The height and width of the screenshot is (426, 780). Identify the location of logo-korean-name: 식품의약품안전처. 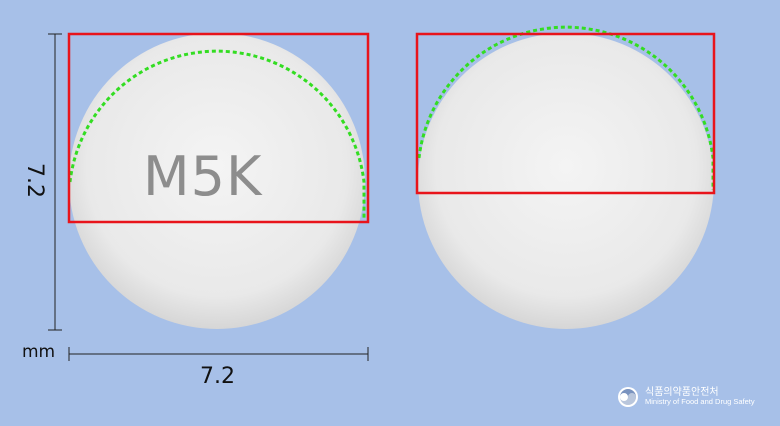
(682, 392).